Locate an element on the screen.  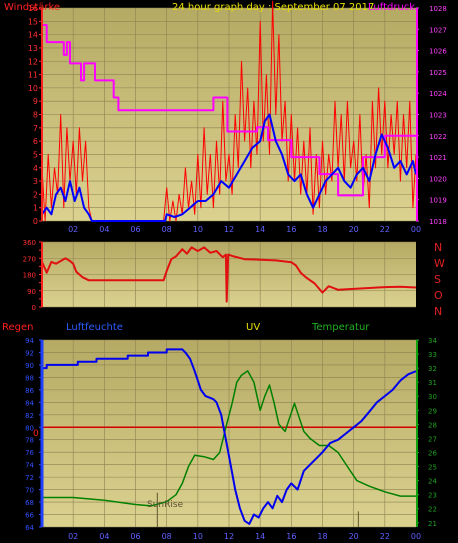
p3-x-tick-12: 12 is located at coordinates (229, 536).